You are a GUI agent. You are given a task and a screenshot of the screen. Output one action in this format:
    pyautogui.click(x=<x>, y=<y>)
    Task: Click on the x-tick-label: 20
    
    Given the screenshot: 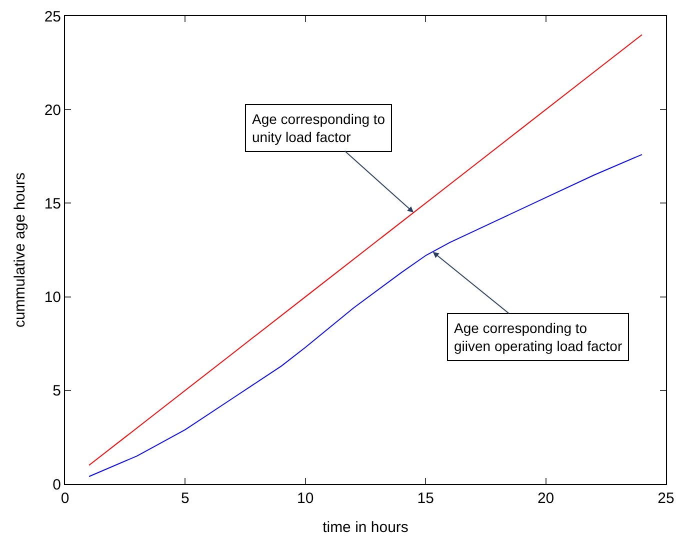 What is the action you would take?
    pyautogui.click(x=545, y=498)
    